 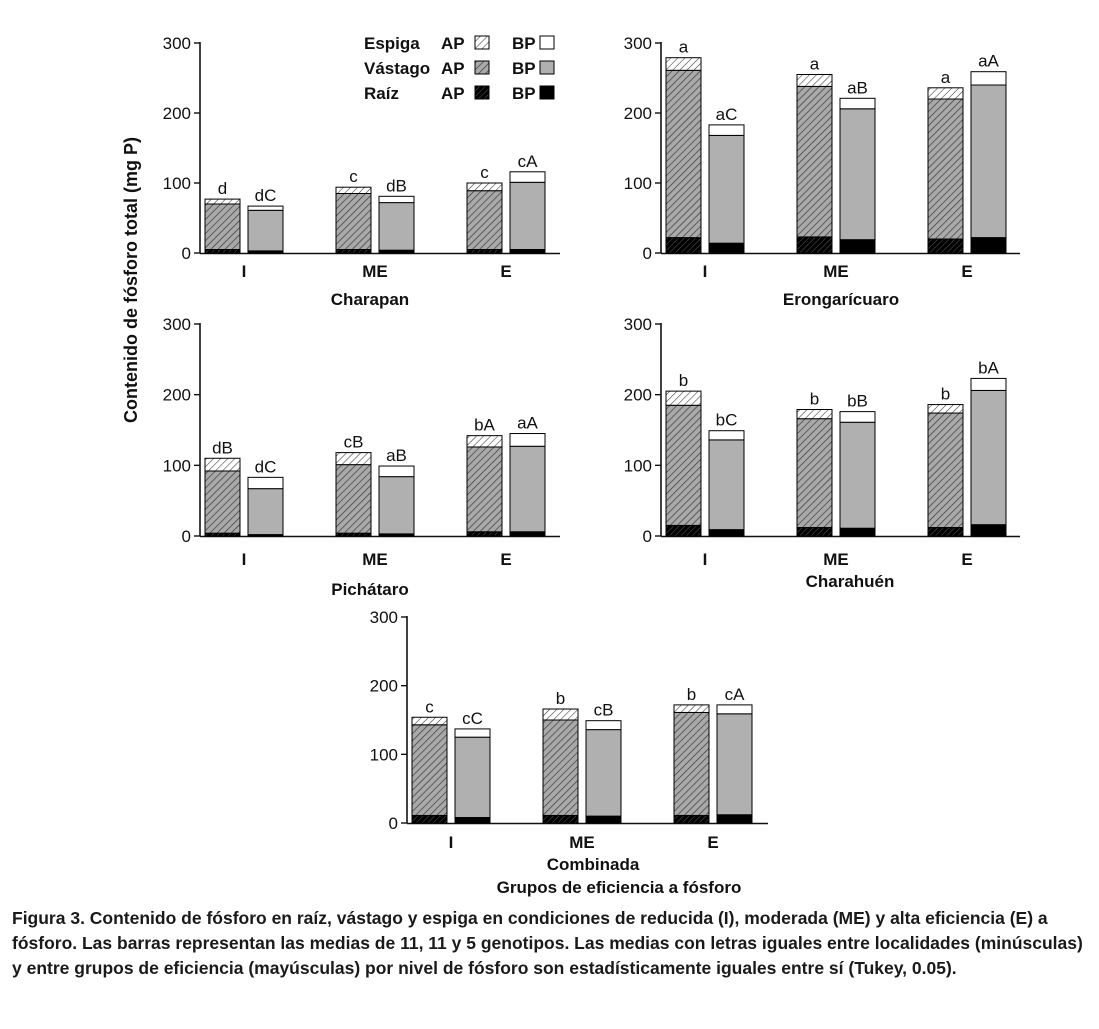 I want to click on panel-5-bar-bp-e-root, so click(x=734, y=819).